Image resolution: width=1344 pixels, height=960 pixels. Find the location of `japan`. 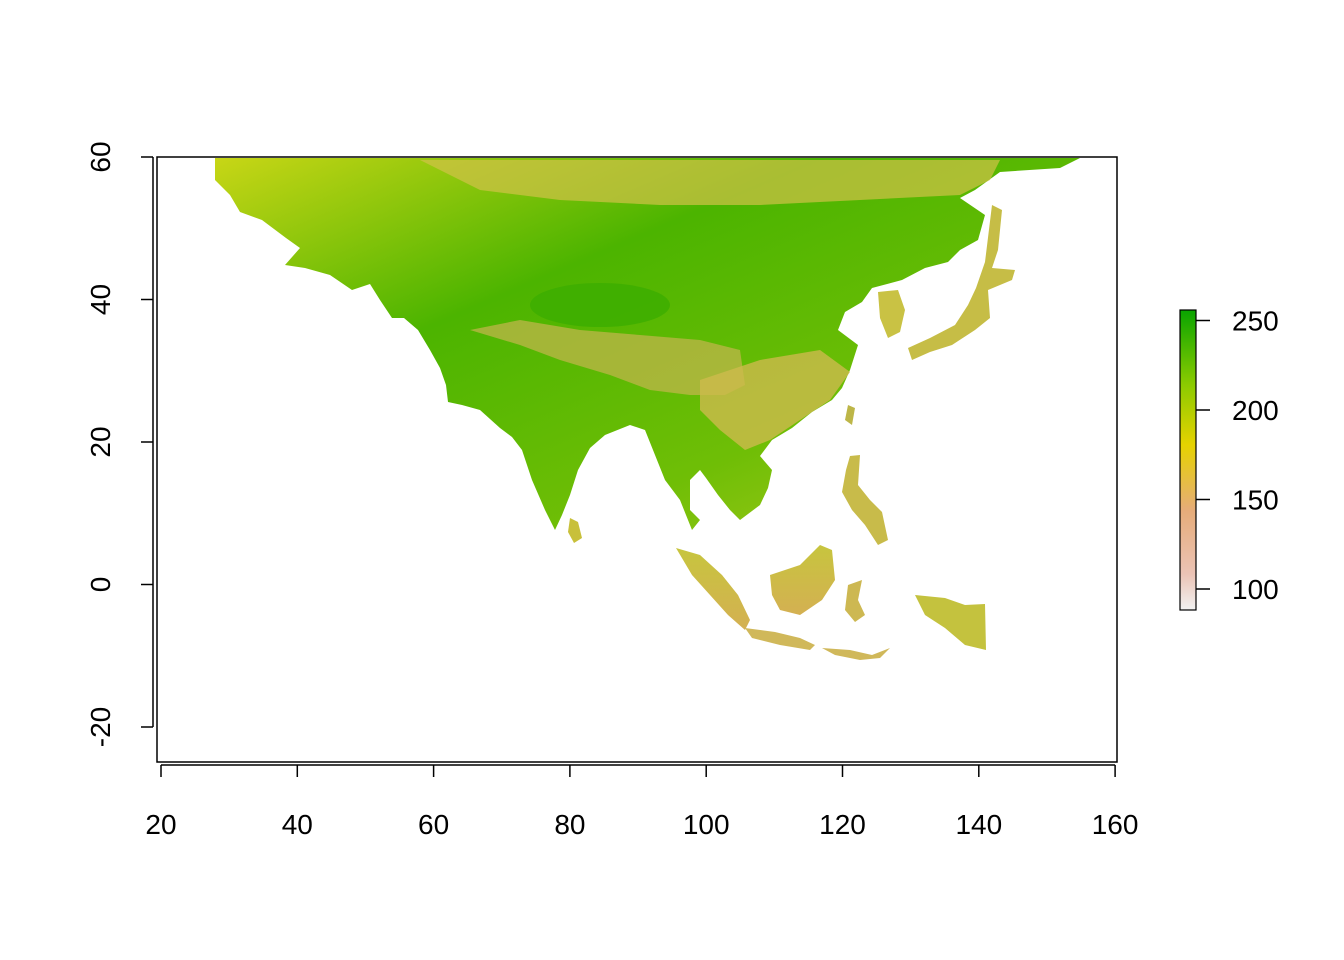

japan is located at coordinates (961, 282).